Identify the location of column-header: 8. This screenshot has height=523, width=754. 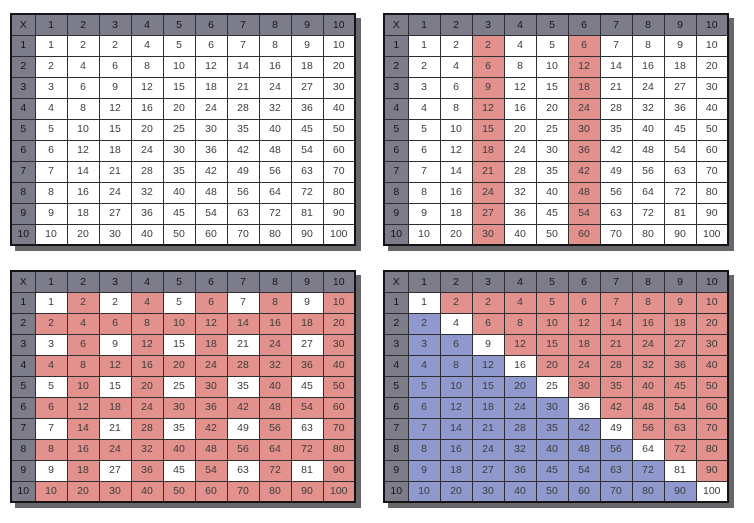
(275, 281).